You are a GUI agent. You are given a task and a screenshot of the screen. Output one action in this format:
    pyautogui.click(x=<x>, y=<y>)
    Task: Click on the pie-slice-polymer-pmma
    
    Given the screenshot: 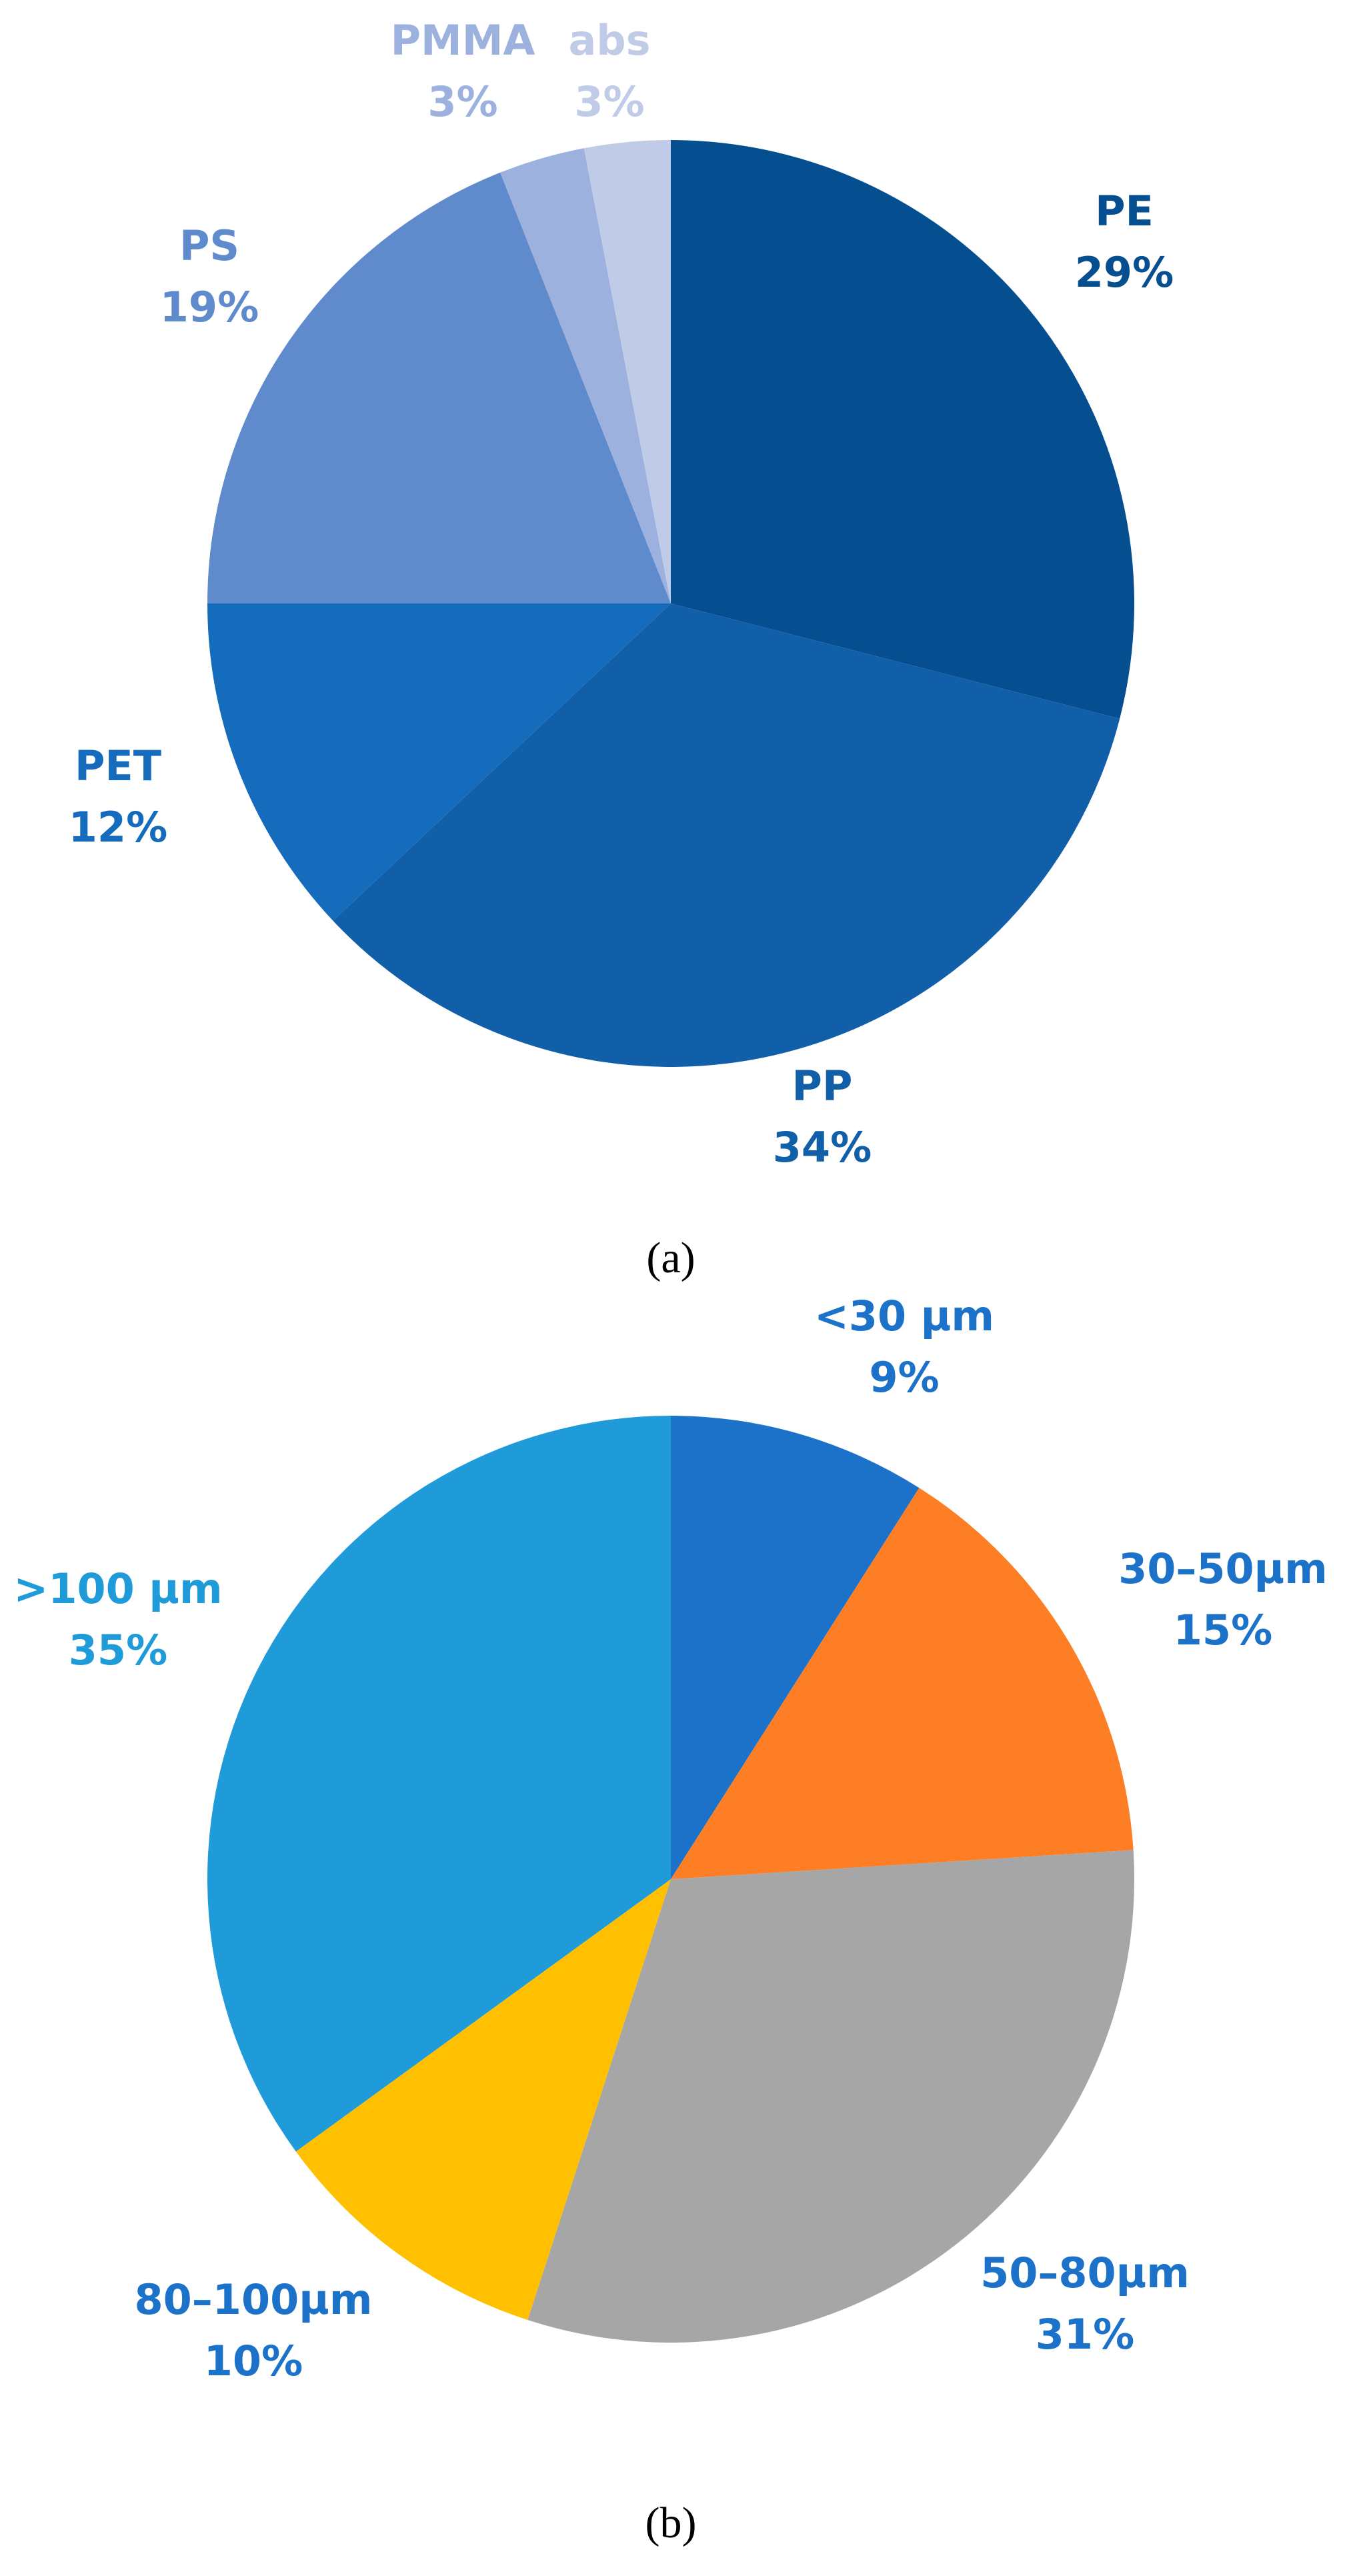 What is the action you would take?
    pyautogui.click(x=585, y=375)
    